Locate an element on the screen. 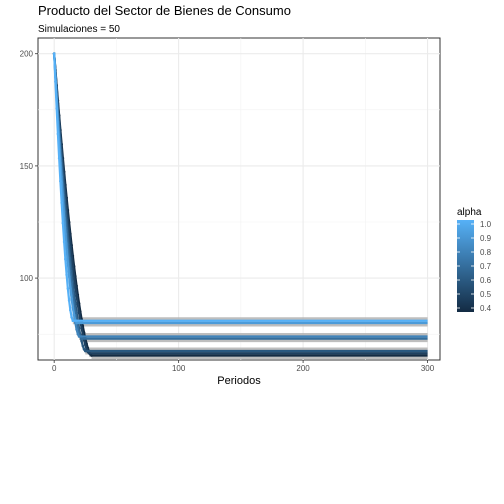  legend-label: 0.9 is located at coordinates (486, 238).